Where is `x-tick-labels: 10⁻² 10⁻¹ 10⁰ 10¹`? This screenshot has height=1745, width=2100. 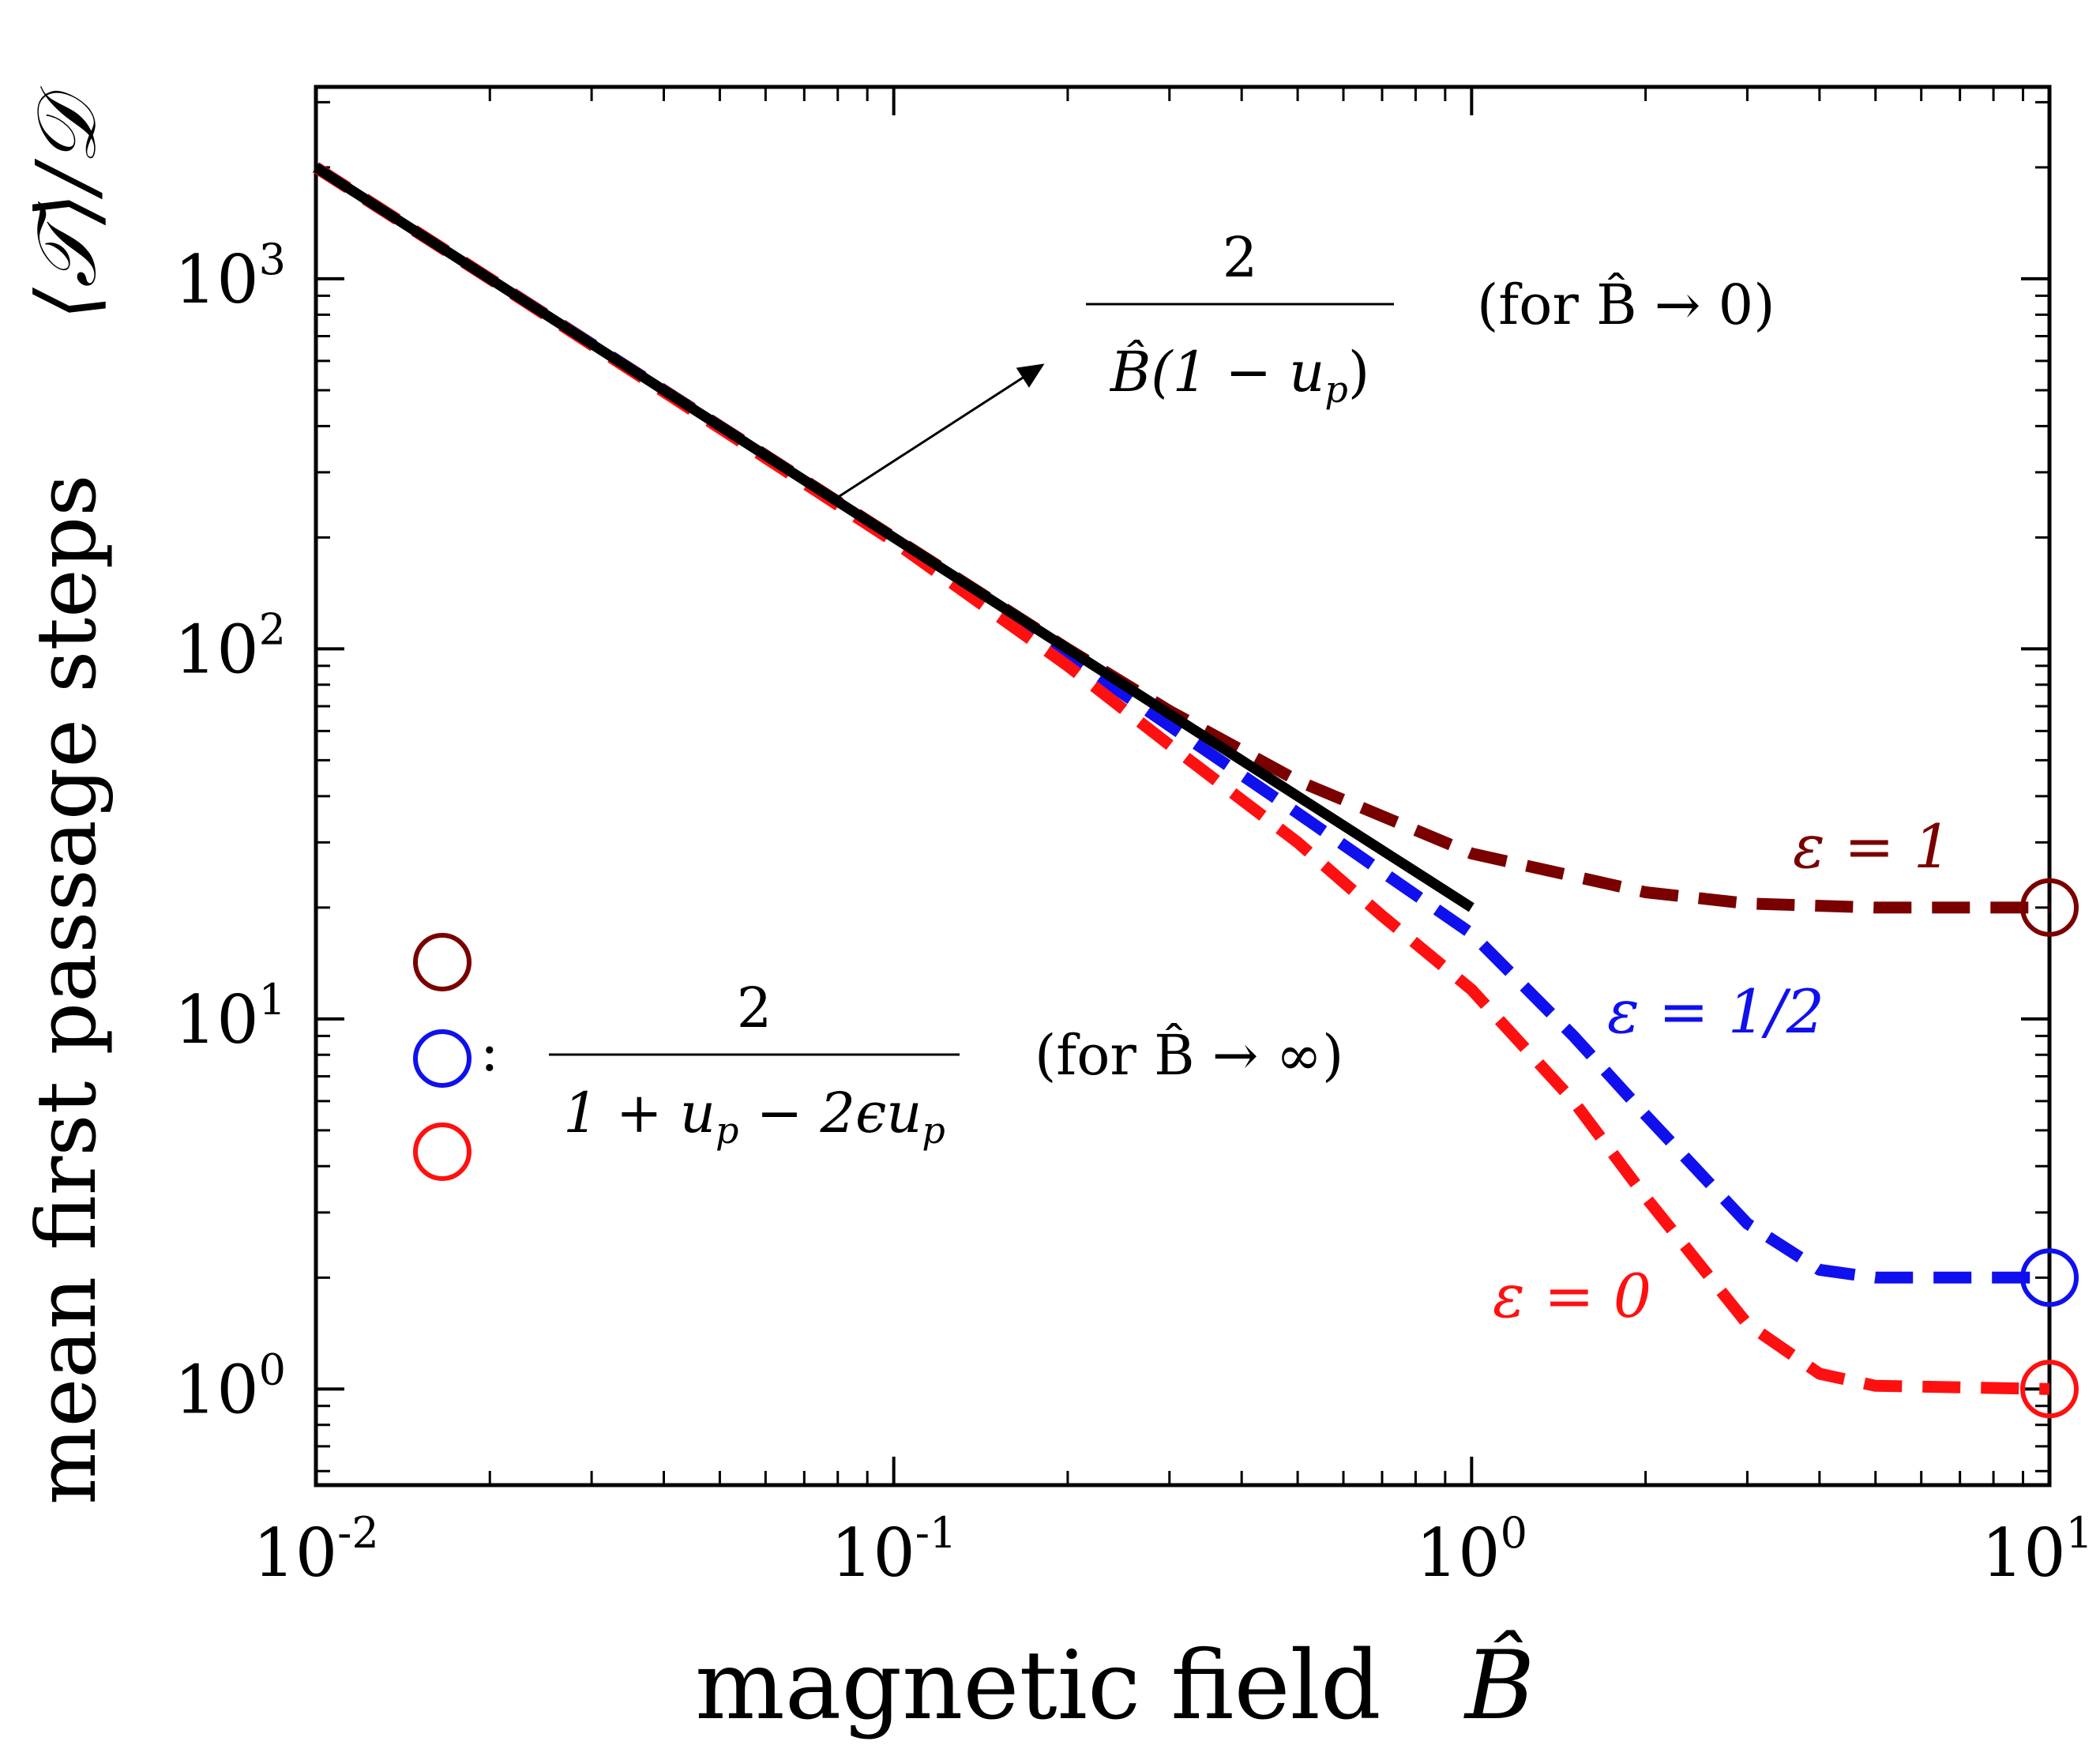
x-tick-labels: 10⁻² 10⁻¹ 10⁰ 10¹ is located at coordinates (1173, 1550).